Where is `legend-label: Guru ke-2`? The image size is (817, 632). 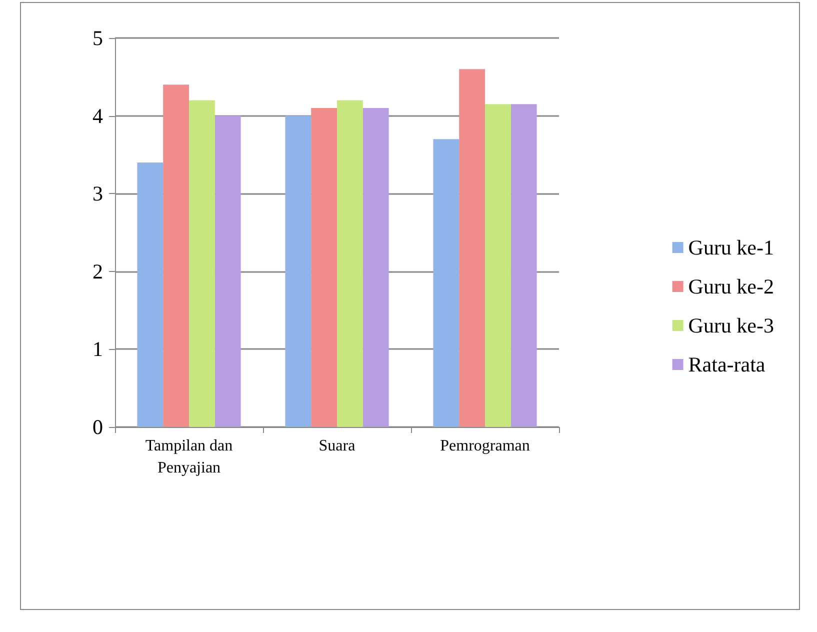 legend-label: Guru ke-2 is located at coordinates (731, 286).